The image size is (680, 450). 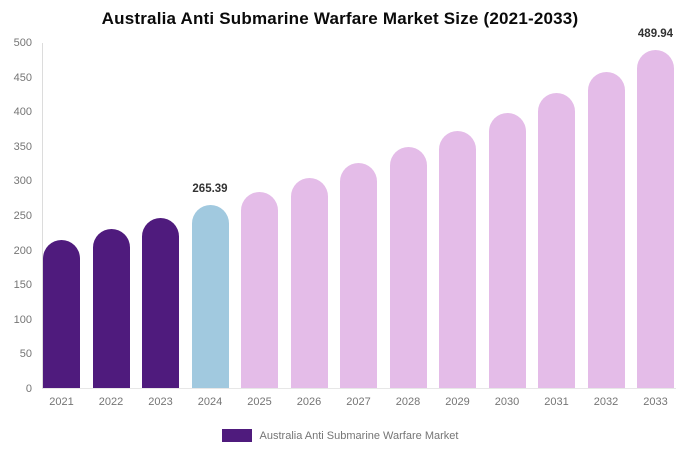 I want to click on bar-column: 489.94 2033, so click(x=655, y=218).